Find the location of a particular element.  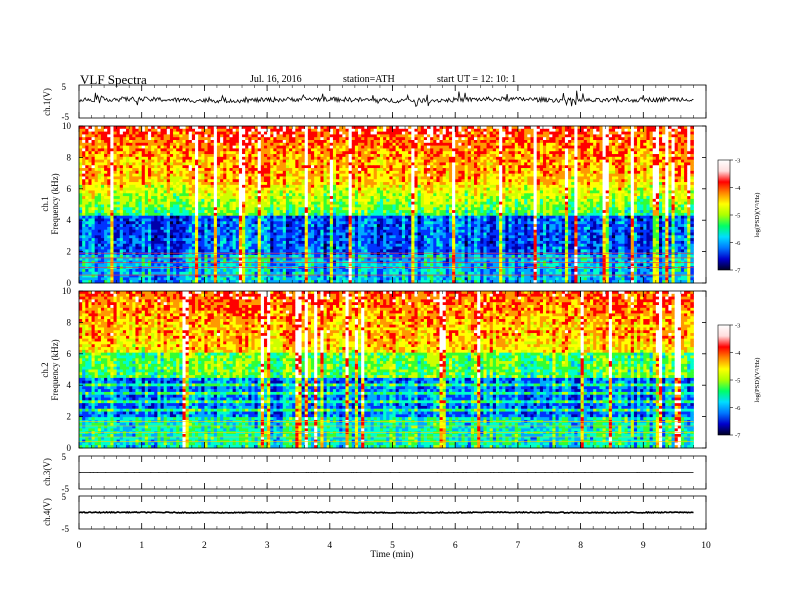

date-label: Jul. 16, 2016 is located at coordinates (276, 79).